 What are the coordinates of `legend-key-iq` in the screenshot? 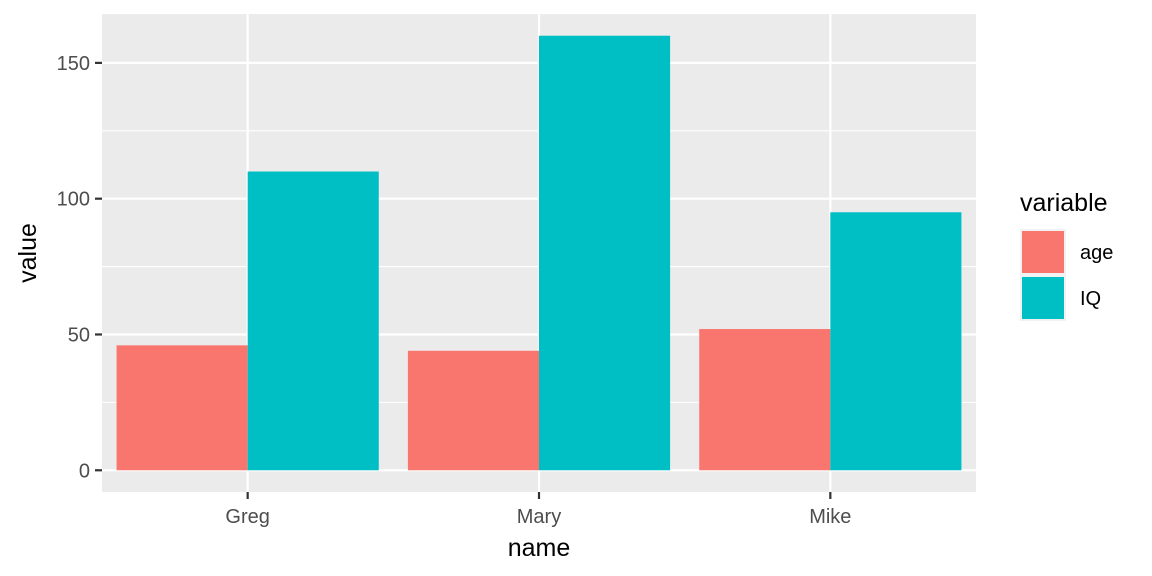 It's located at (1043, 298).